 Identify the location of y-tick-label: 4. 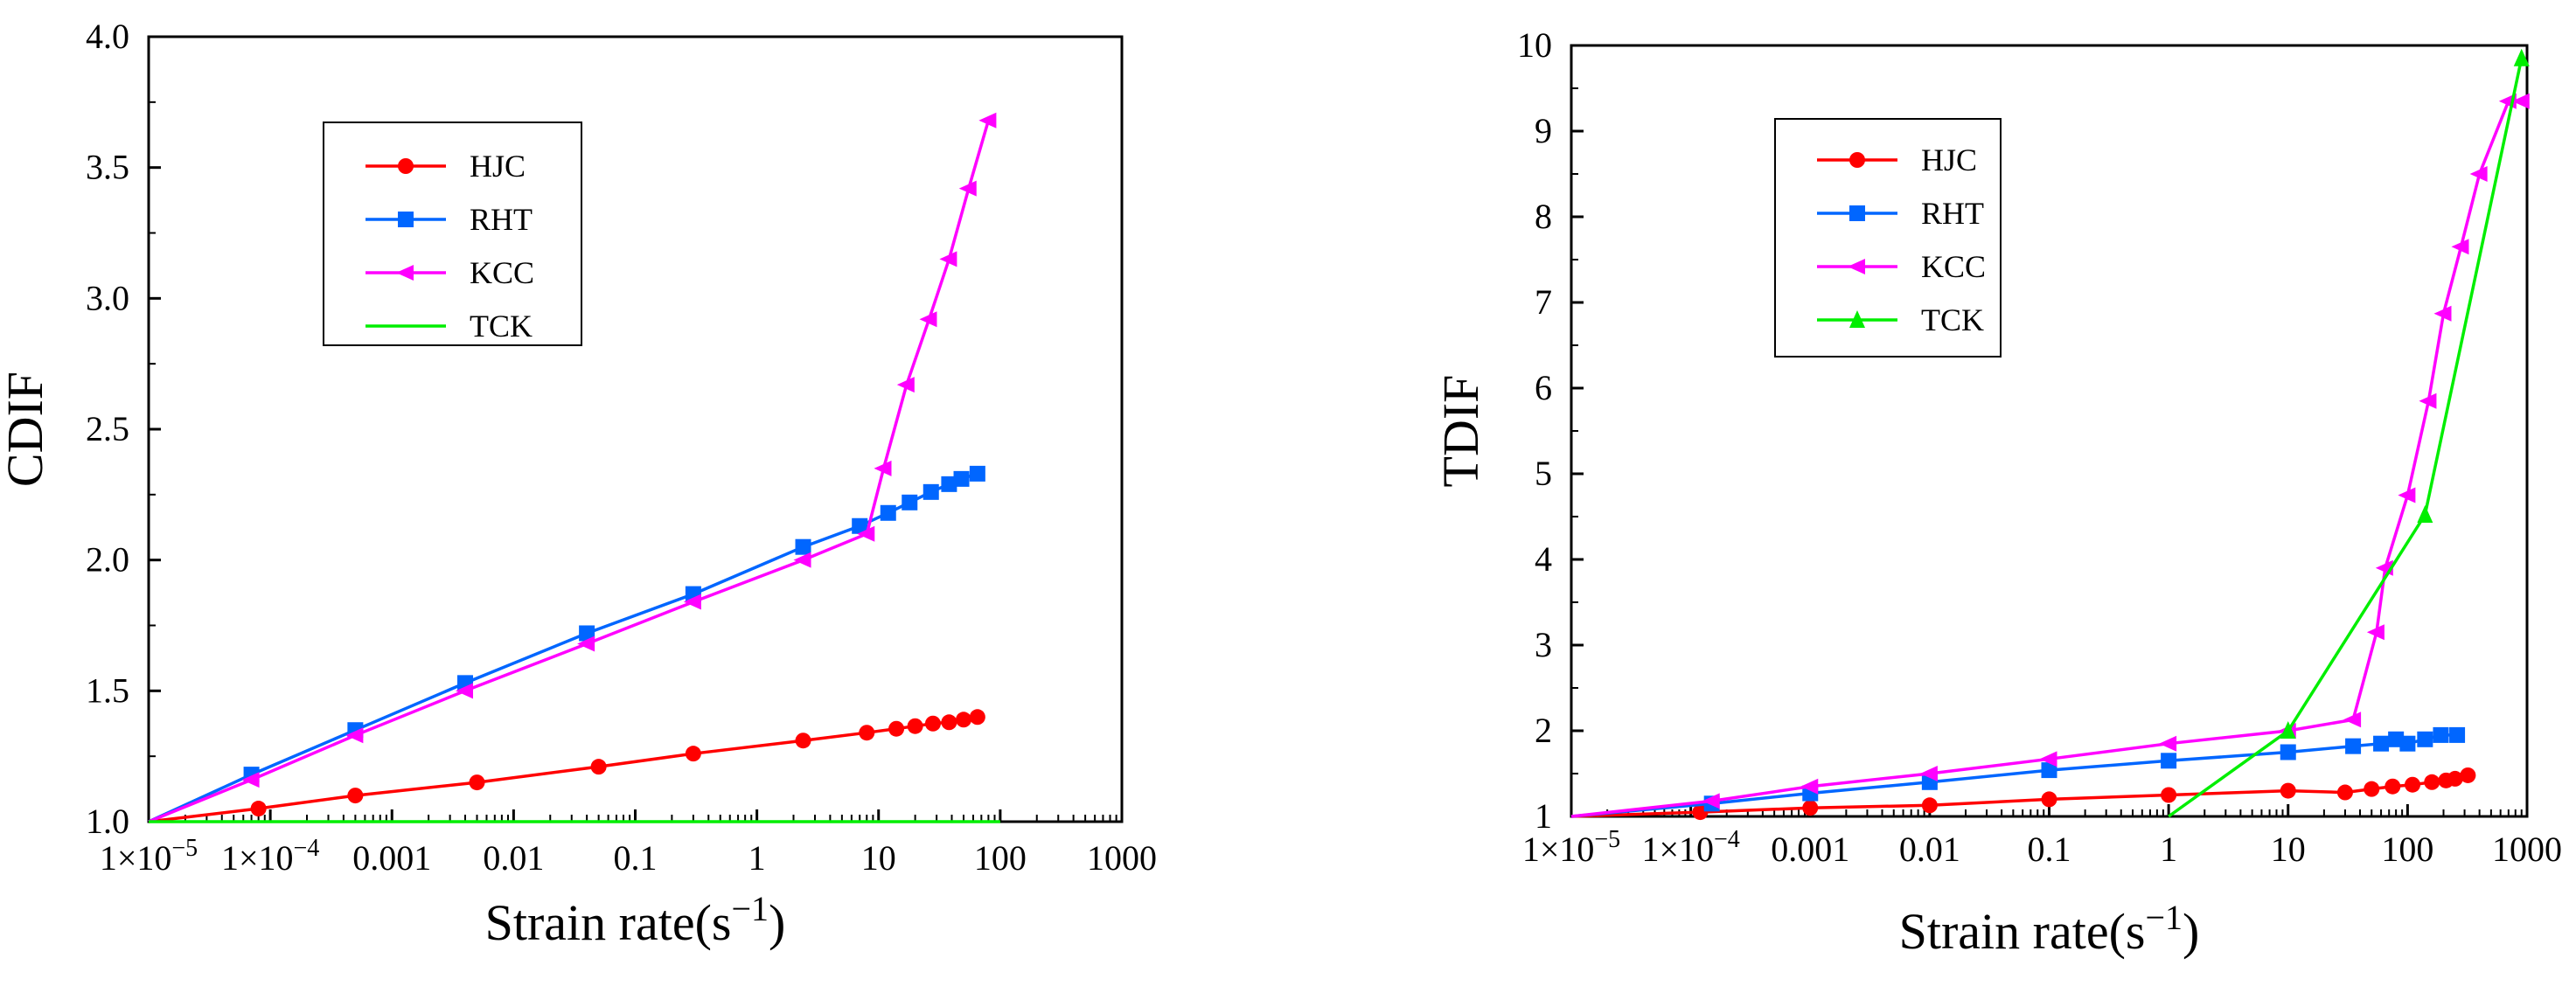
(1543, 559).